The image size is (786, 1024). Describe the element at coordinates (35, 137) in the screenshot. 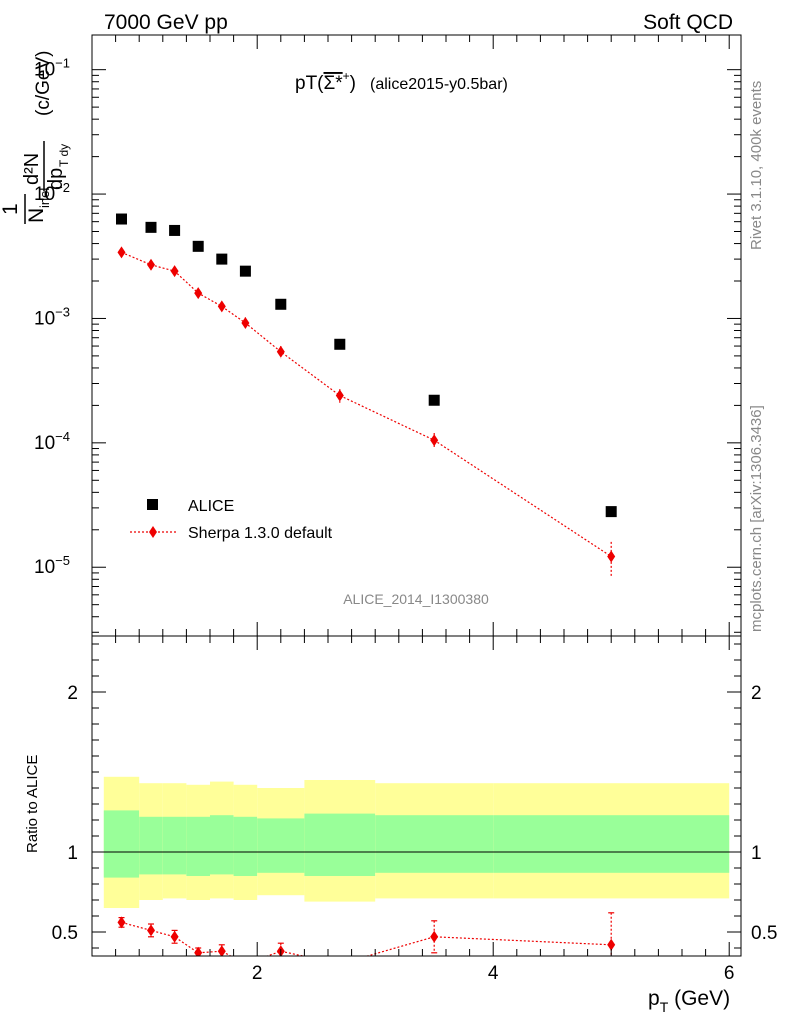

I see `y-axis-label: 1 N inel d²N dp T dy (c/GeV)` at that location.